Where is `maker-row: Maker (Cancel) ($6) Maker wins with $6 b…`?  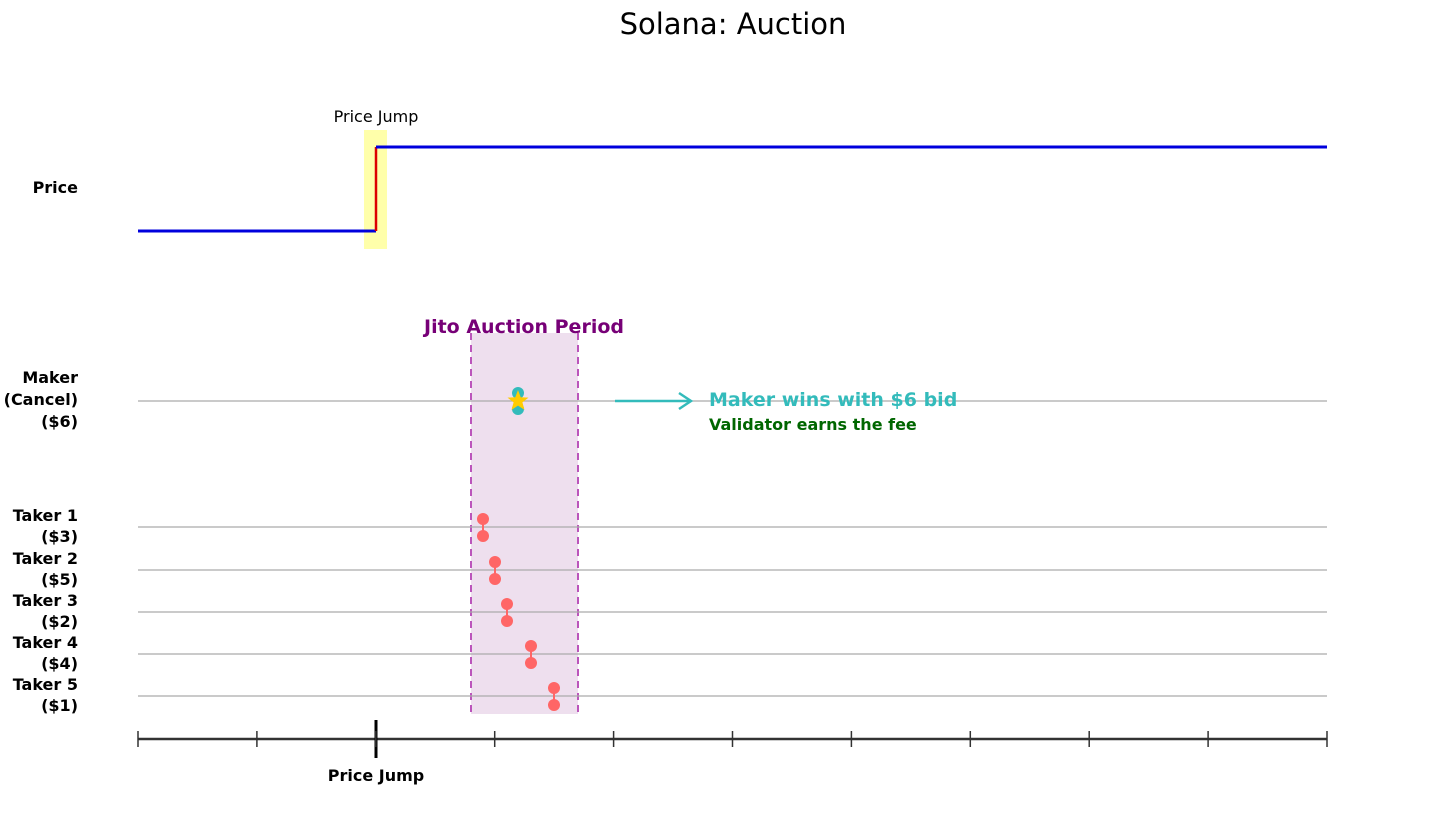 maker-row: Maker (Cancel) ($6) Maker wins with $6 b… is located at coordinates (665, 401).